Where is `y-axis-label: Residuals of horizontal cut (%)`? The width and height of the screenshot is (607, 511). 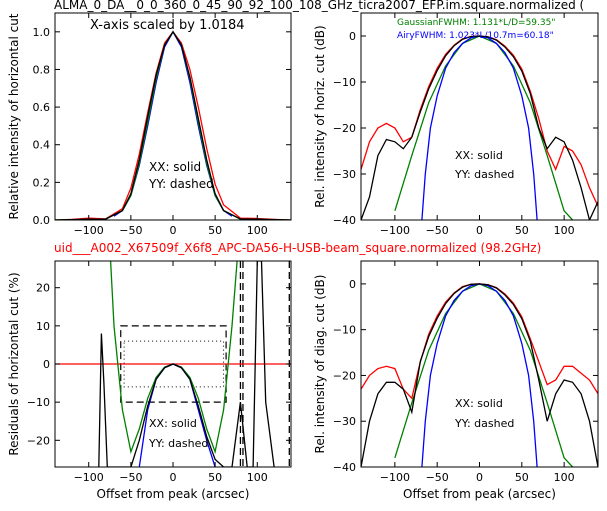
y-axis-label: Residuals of horizontal cut (%) is located at coordinates (14, 363).